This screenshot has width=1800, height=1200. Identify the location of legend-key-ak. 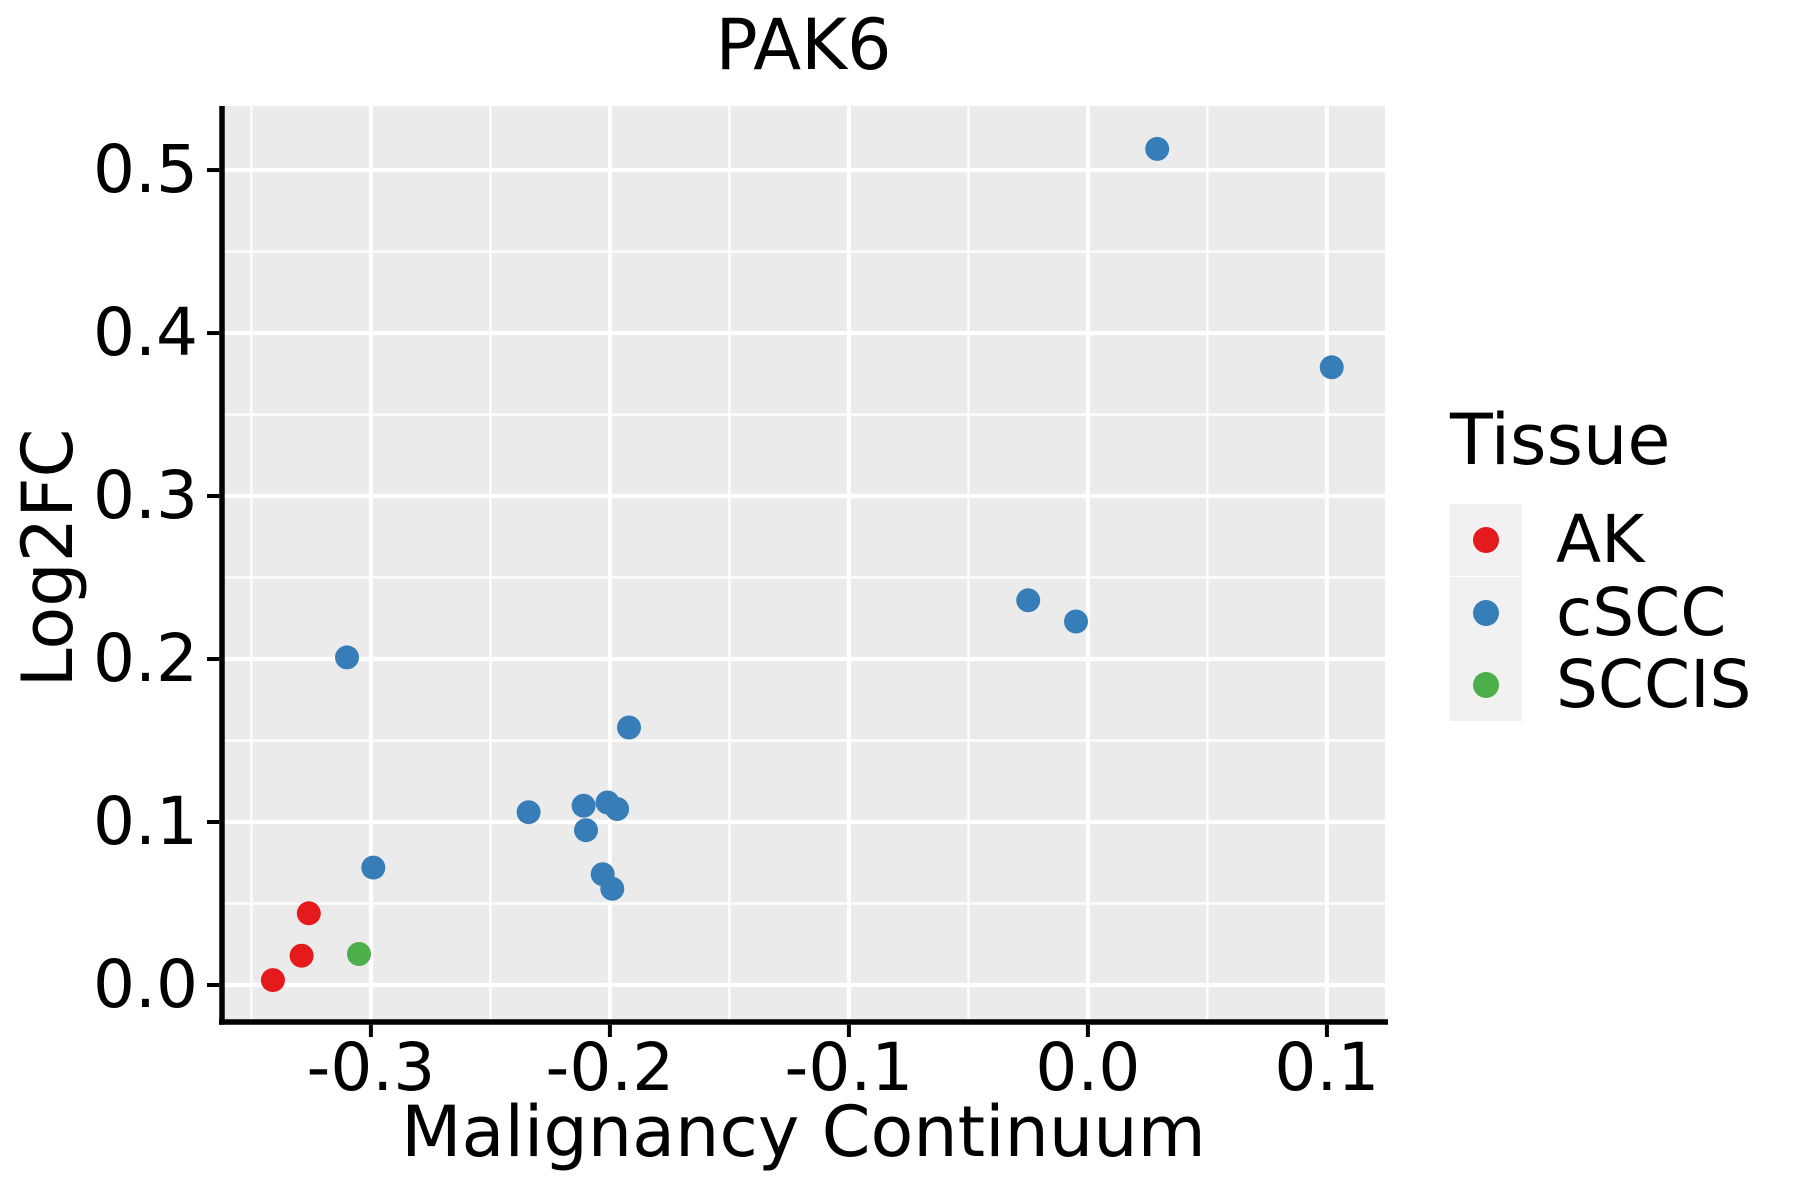
(1486, 540).